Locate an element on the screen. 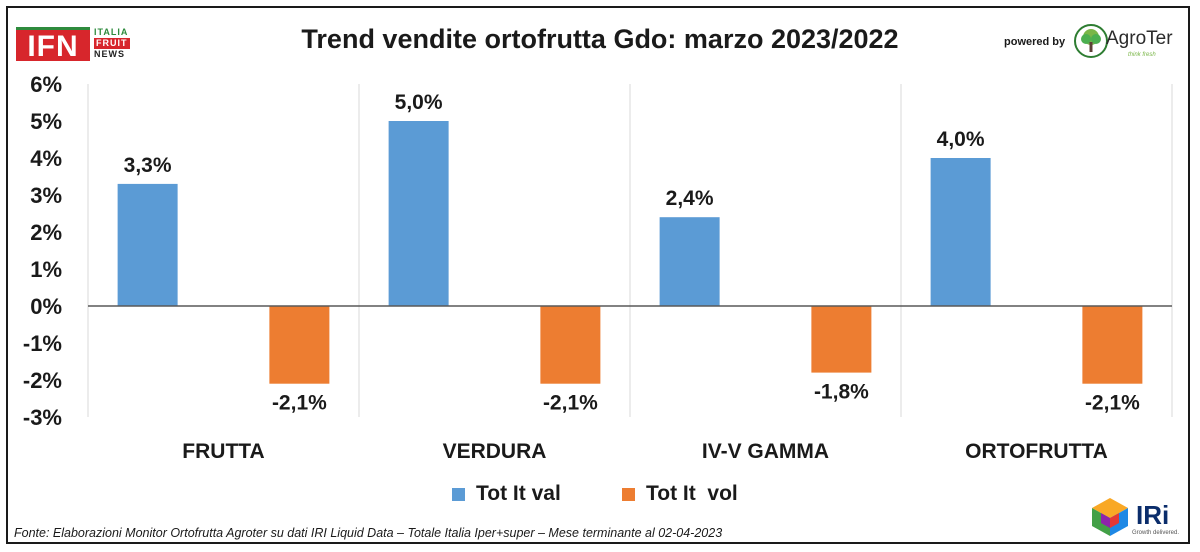 The image size is (1200, 552). x-category-label: ORTOFRUTTA is located at coordinates (1036, 451).